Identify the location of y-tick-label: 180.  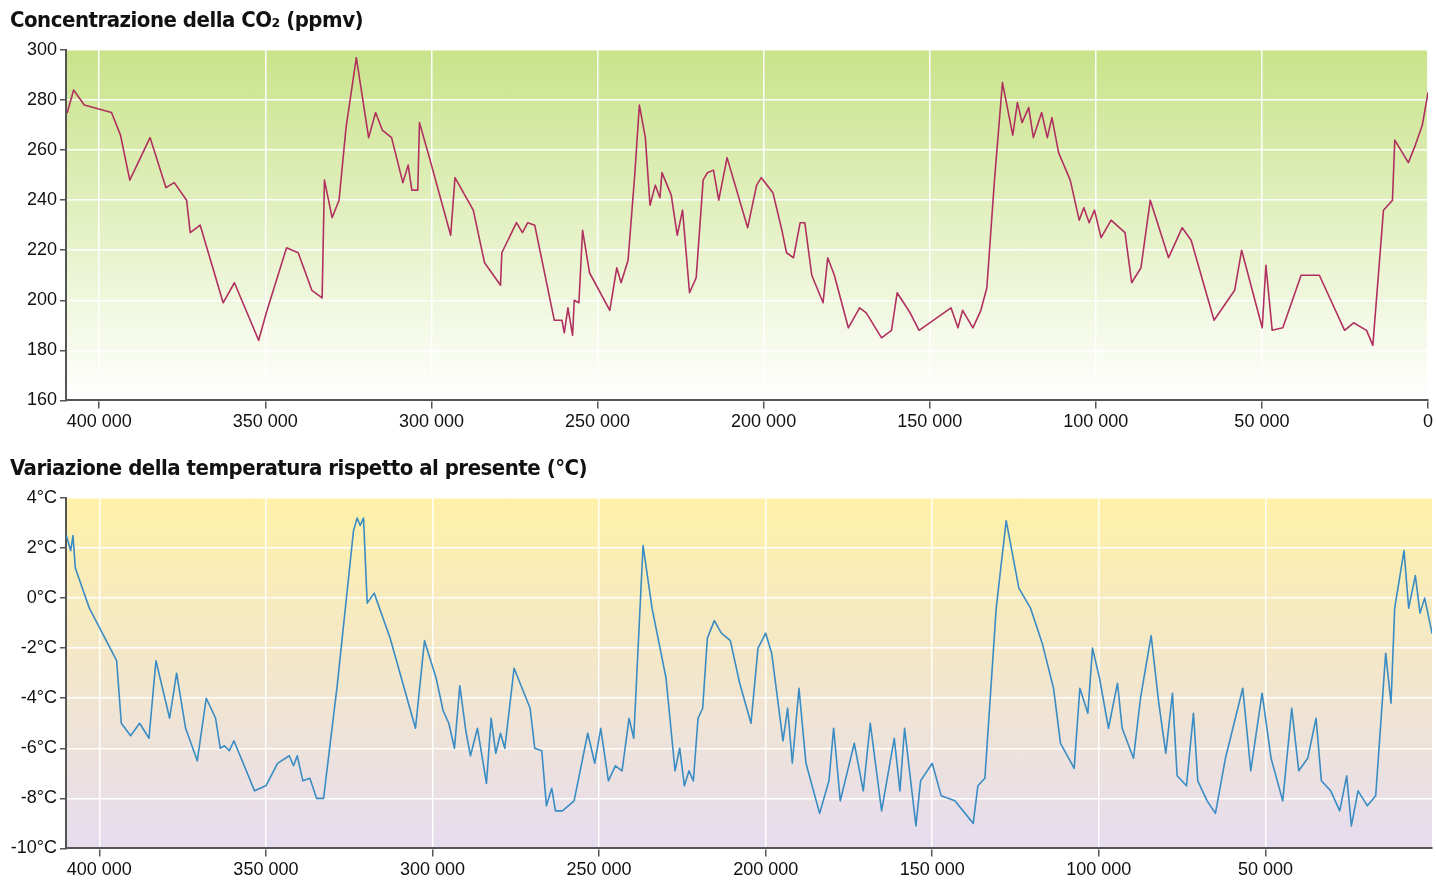
(41, 349).